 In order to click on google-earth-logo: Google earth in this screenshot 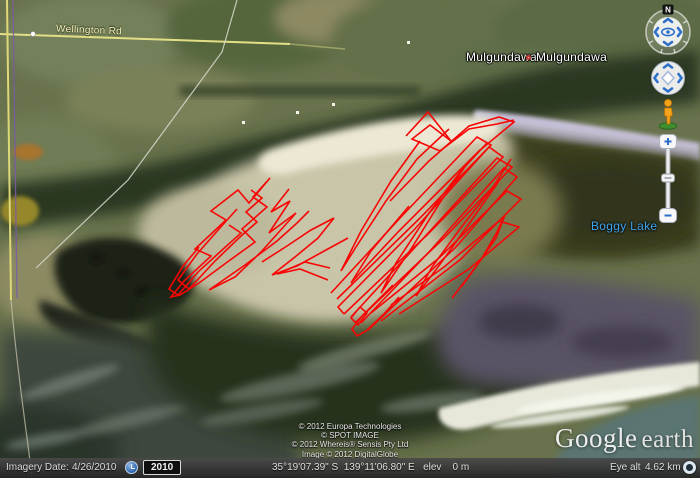, I will do `click(624, 438)`.